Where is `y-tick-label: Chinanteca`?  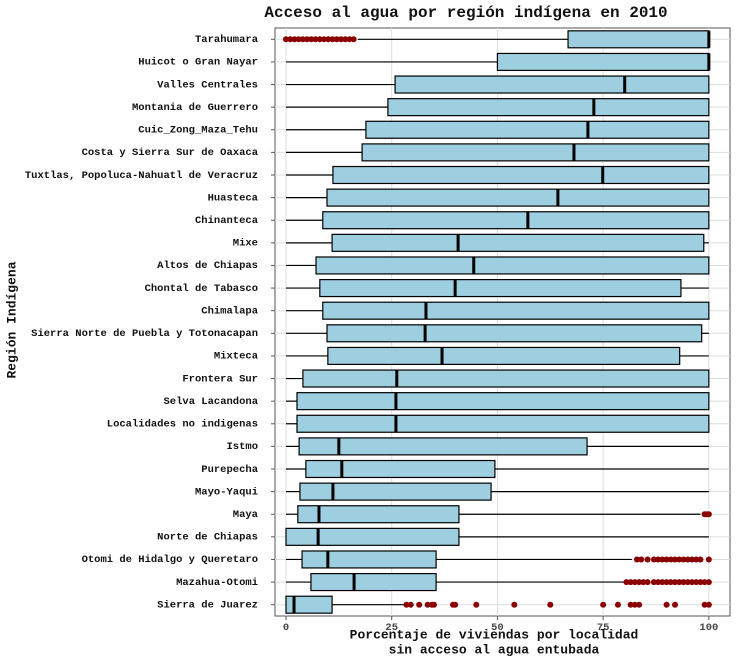
y-tick-label: Chinanteca is located at coordinates (227, 221).